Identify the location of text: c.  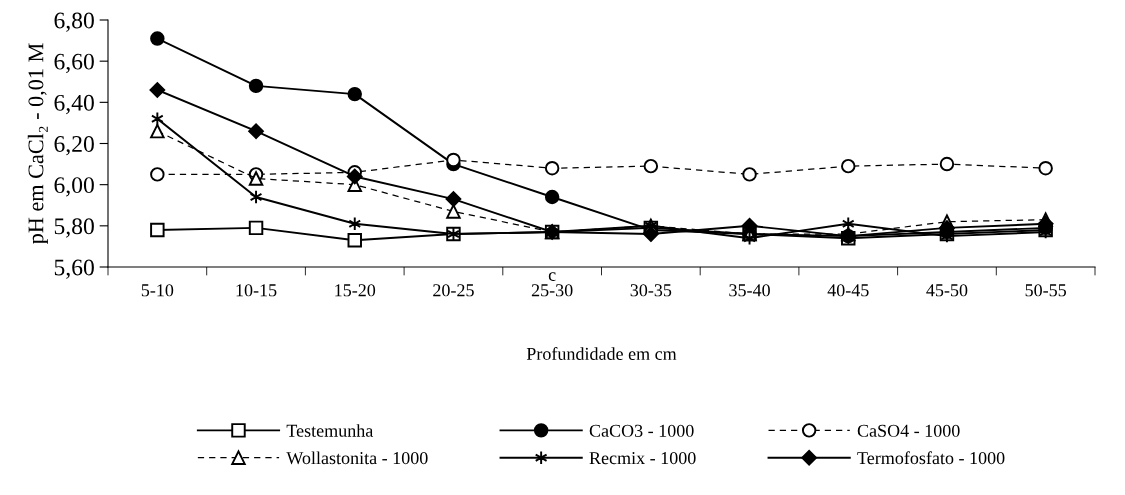
(552, 276).